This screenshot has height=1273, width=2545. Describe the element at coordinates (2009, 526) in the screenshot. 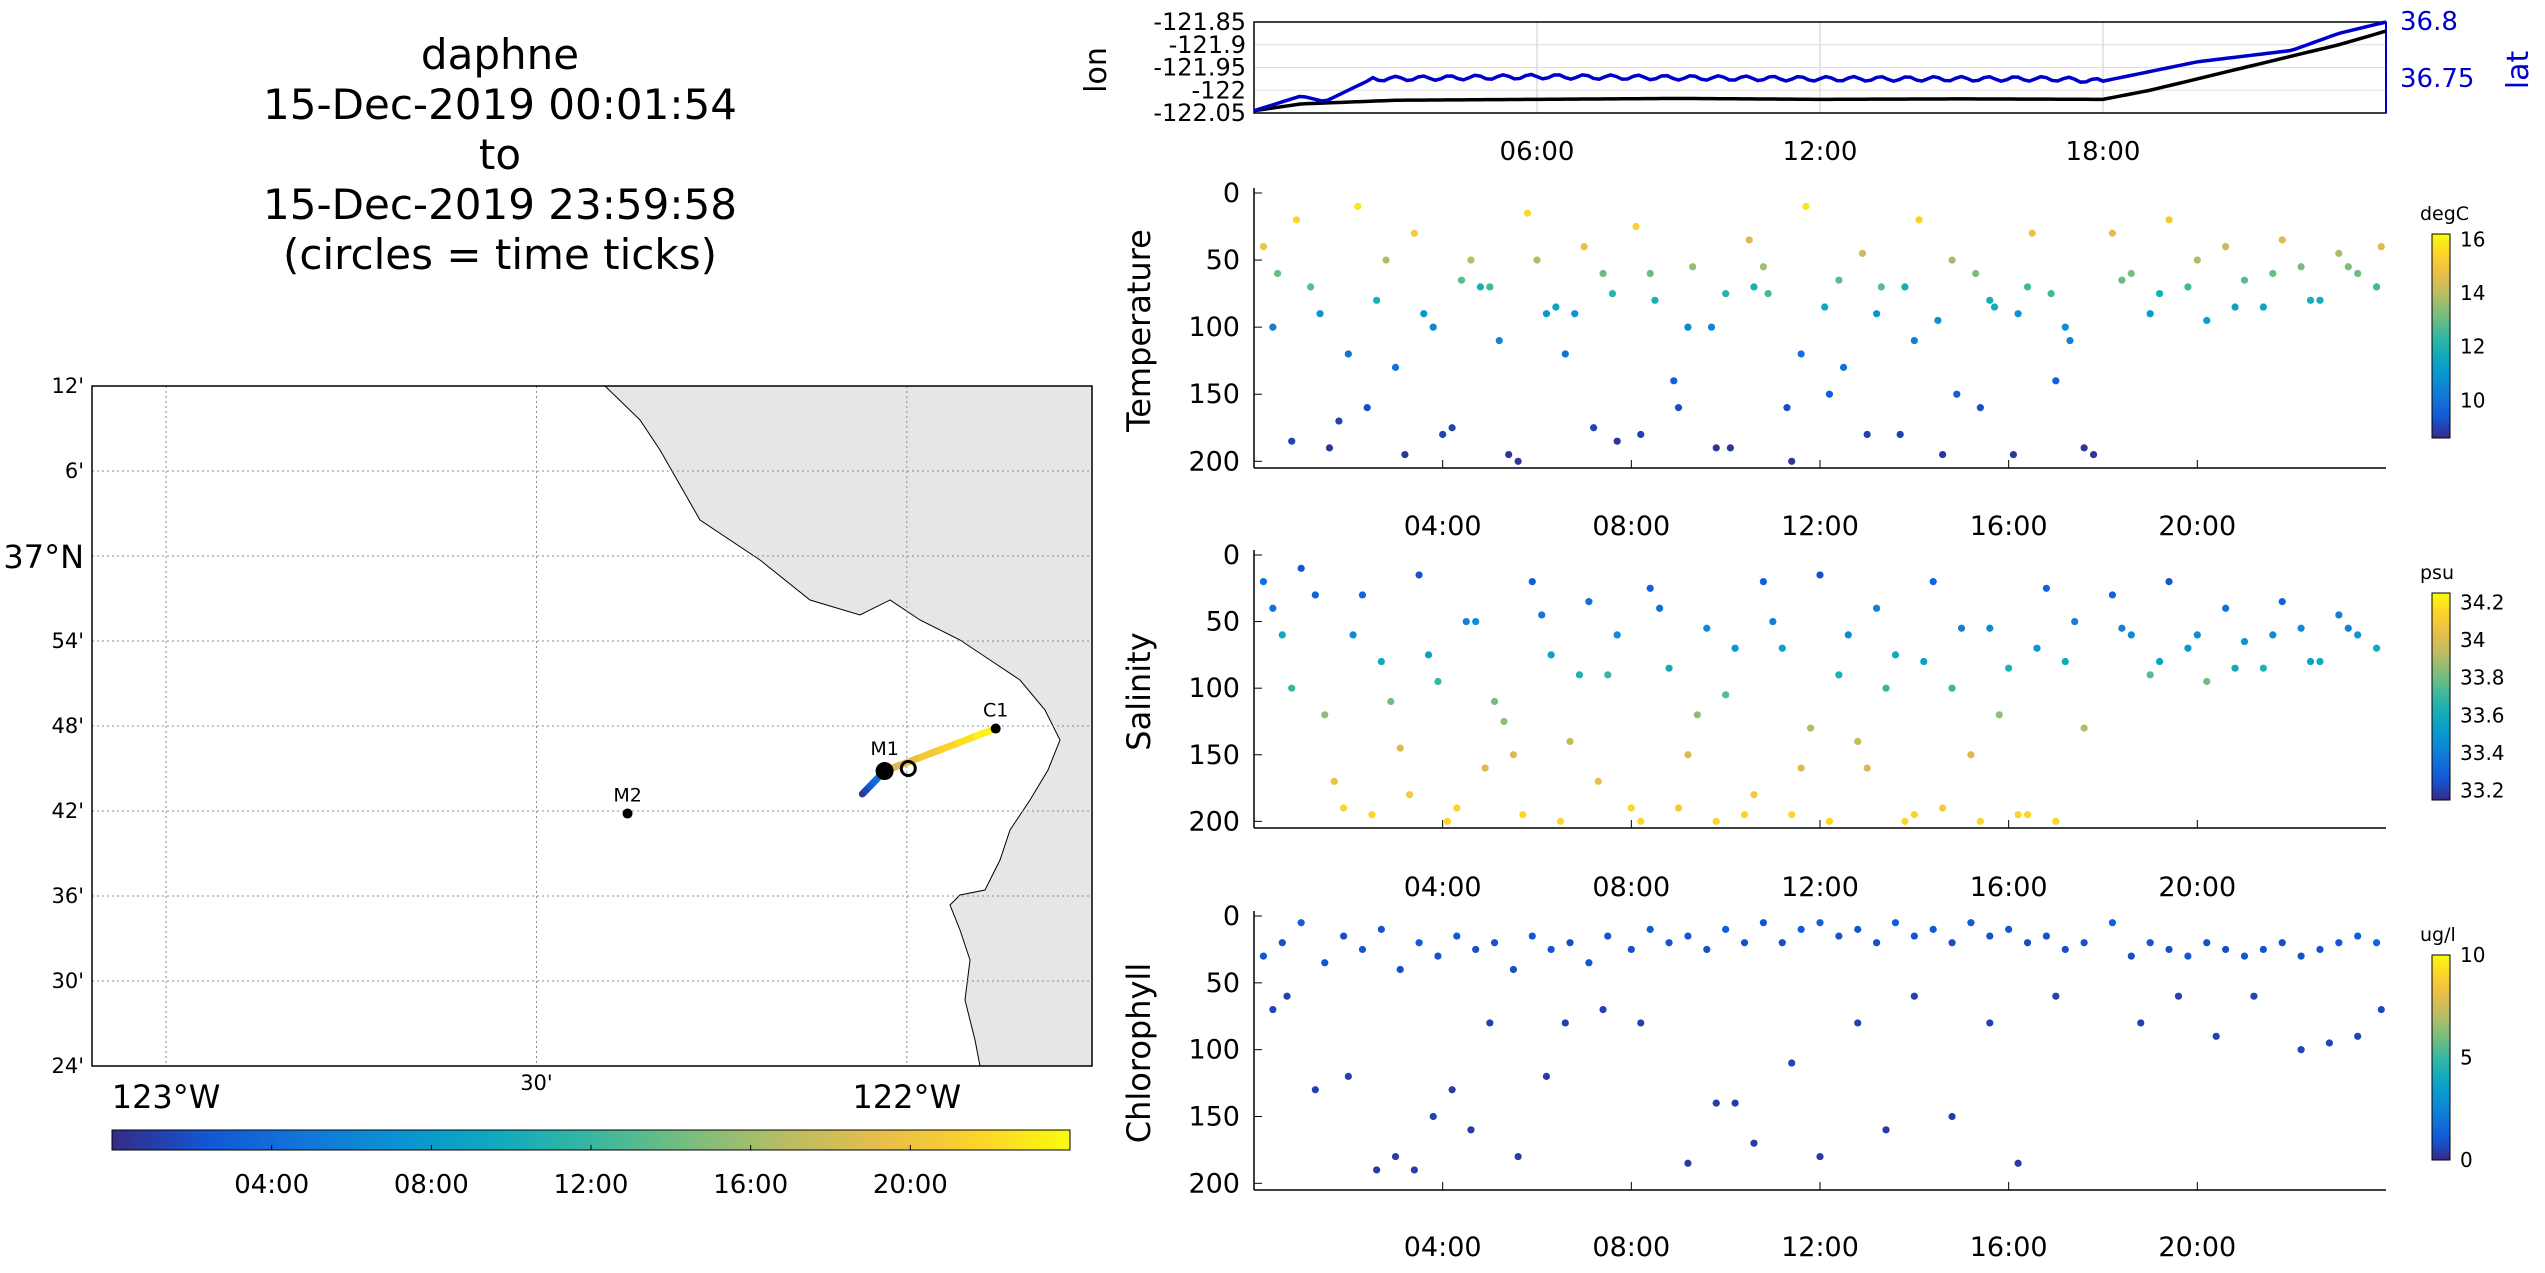

I see `temperature-x-tick-label: 16:00` at that location.